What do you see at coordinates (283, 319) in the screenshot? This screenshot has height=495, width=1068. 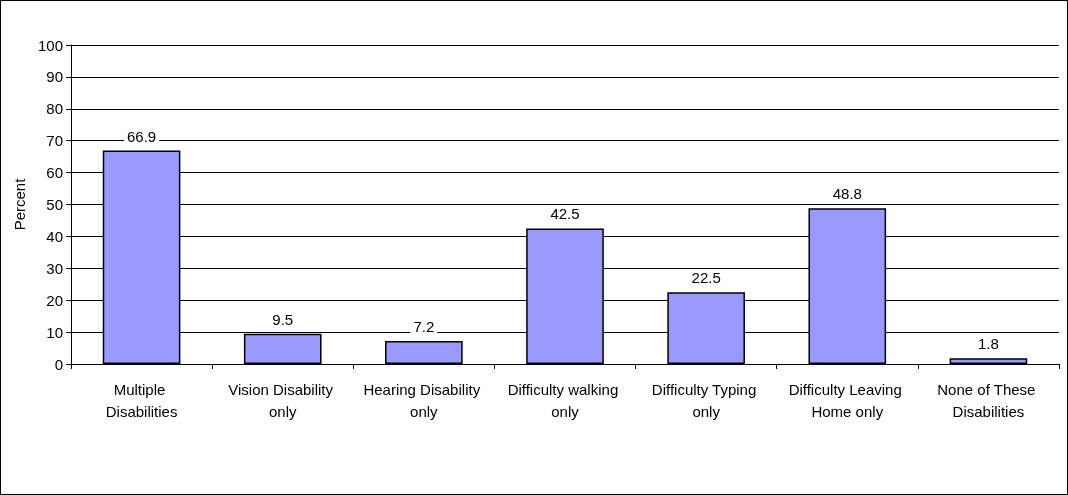 I see `data-label: 9.5` at bounding box center [283, 319].